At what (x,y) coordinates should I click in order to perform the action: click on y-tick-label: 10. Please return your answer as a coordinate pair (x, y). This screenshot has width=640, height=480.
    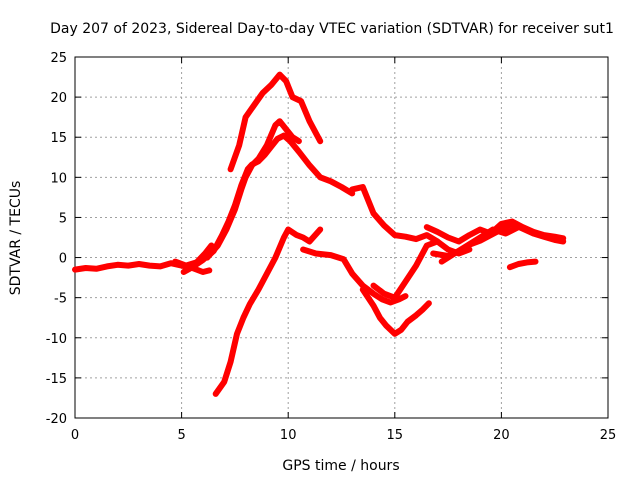
    Looking at the image, I should click on (58, 178).